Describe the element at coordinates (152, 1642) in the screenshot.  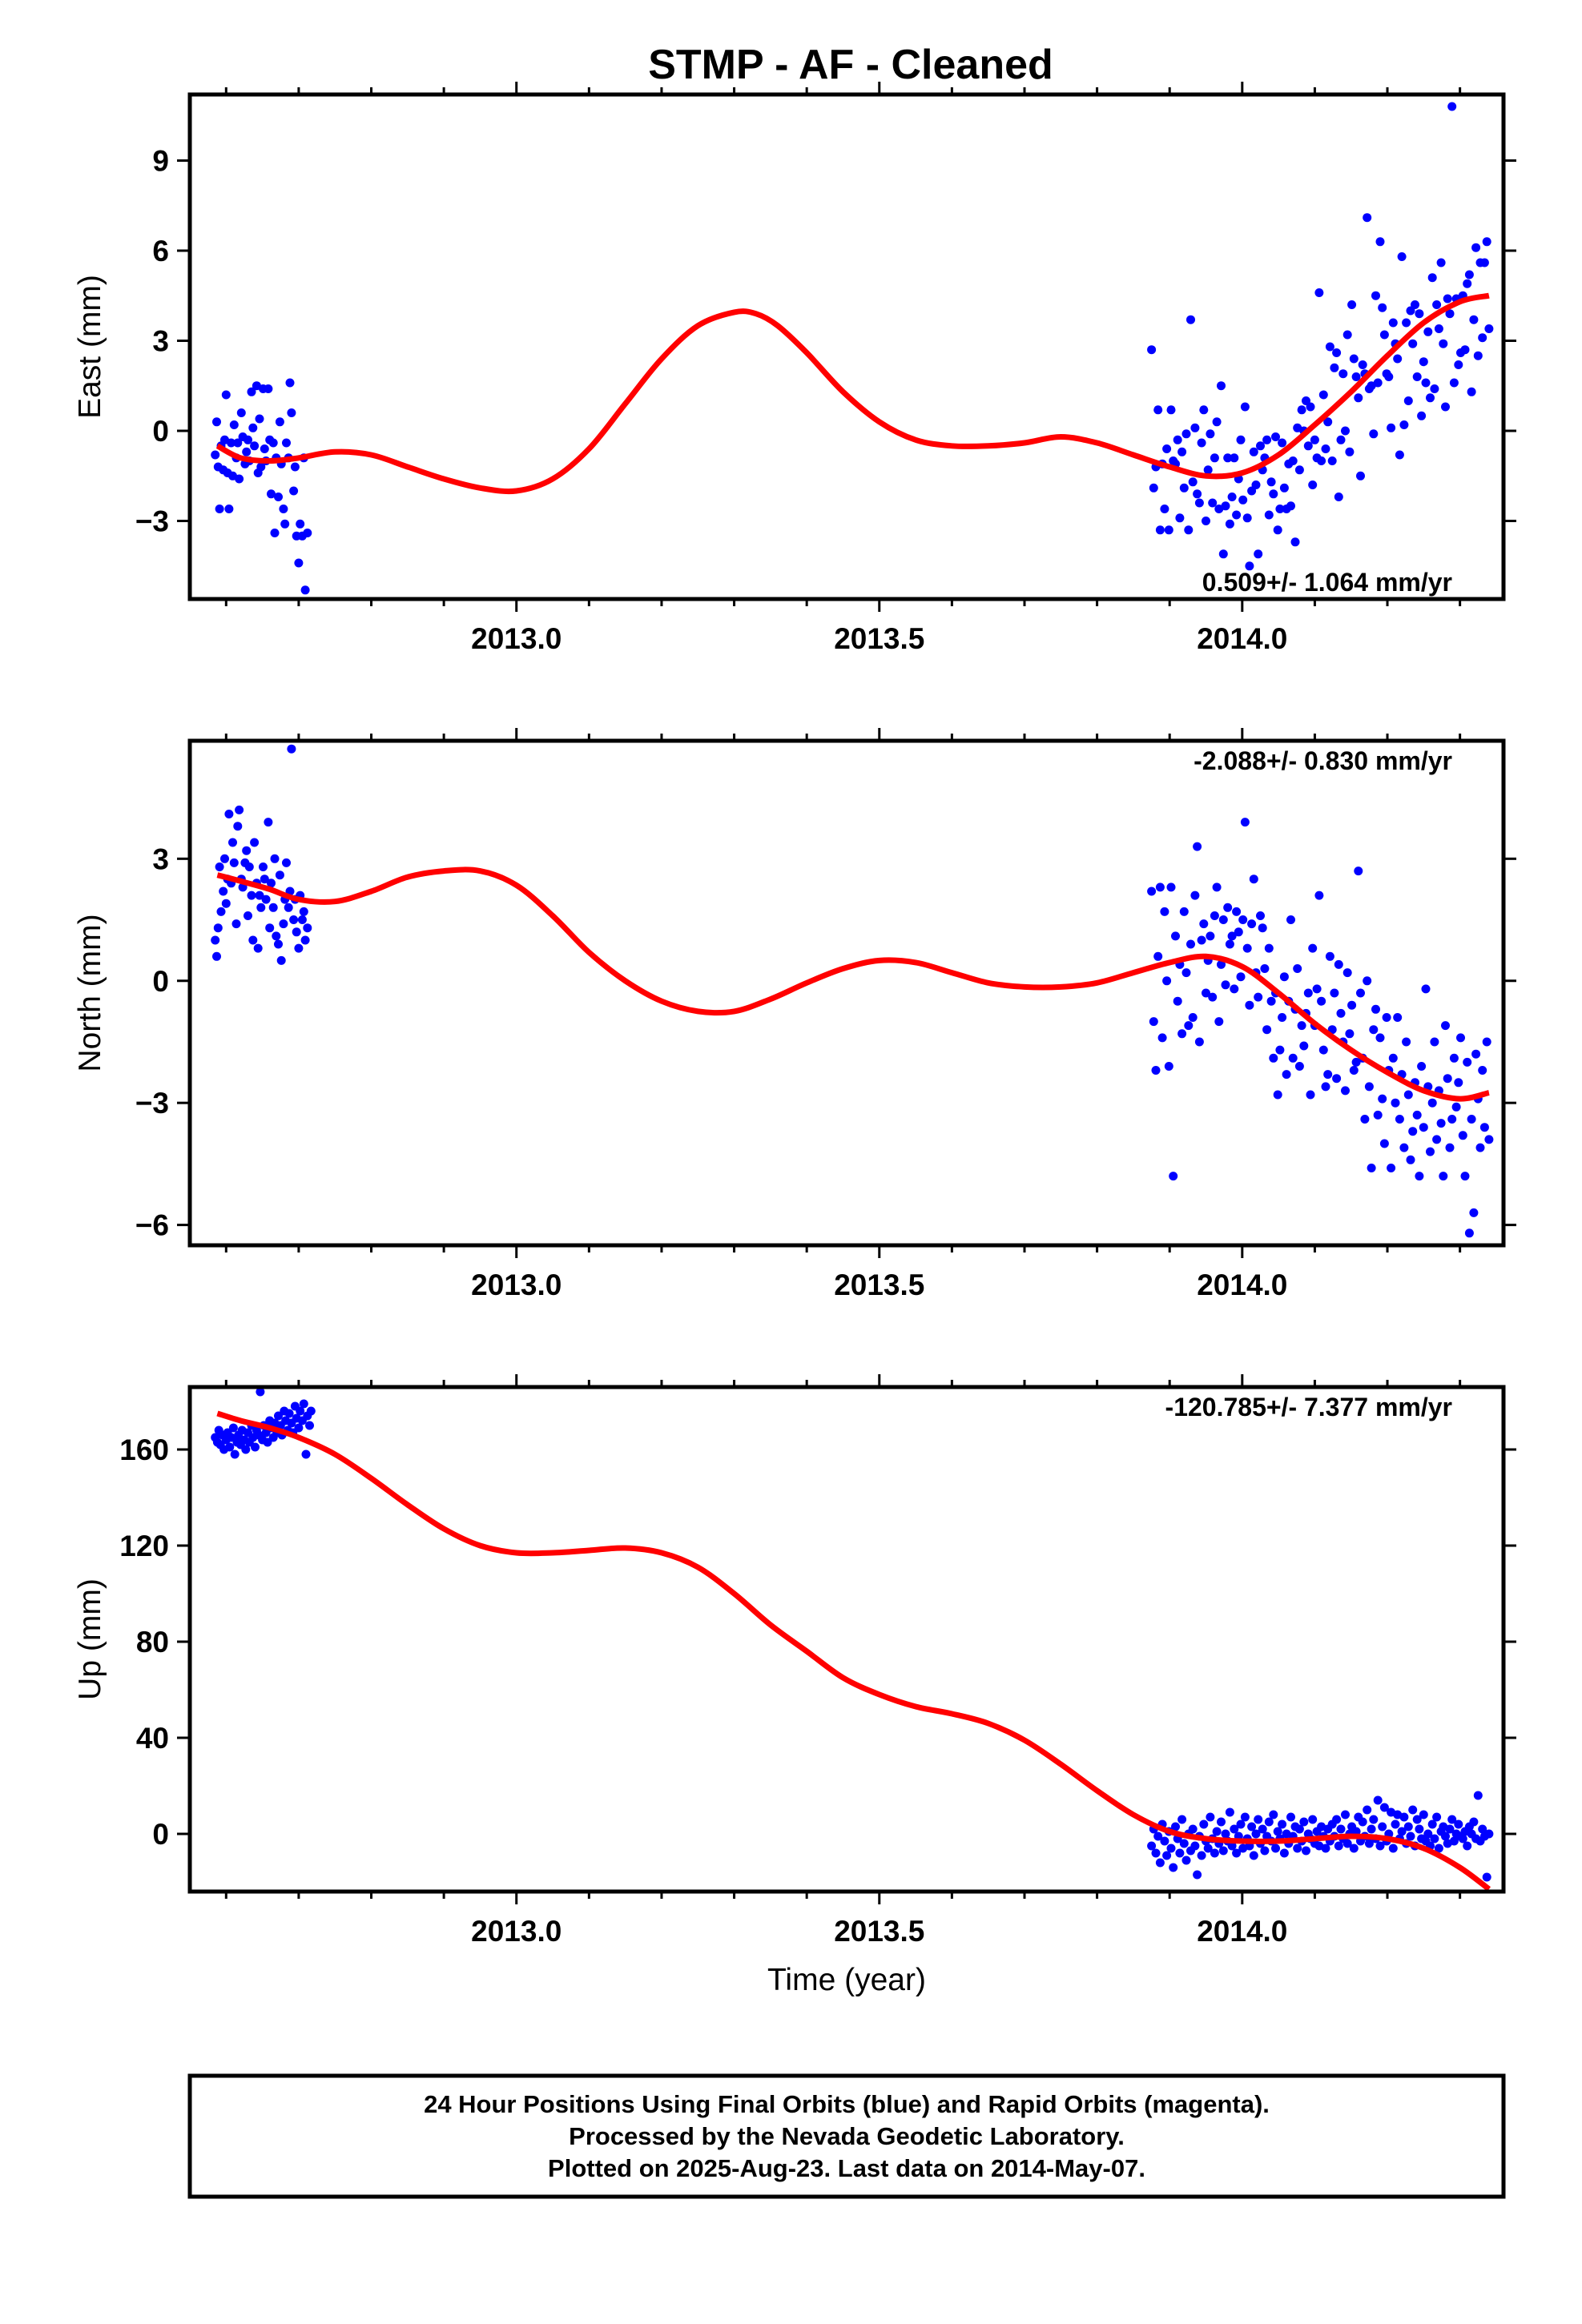
I see `y-tick-label: 80` at that location.